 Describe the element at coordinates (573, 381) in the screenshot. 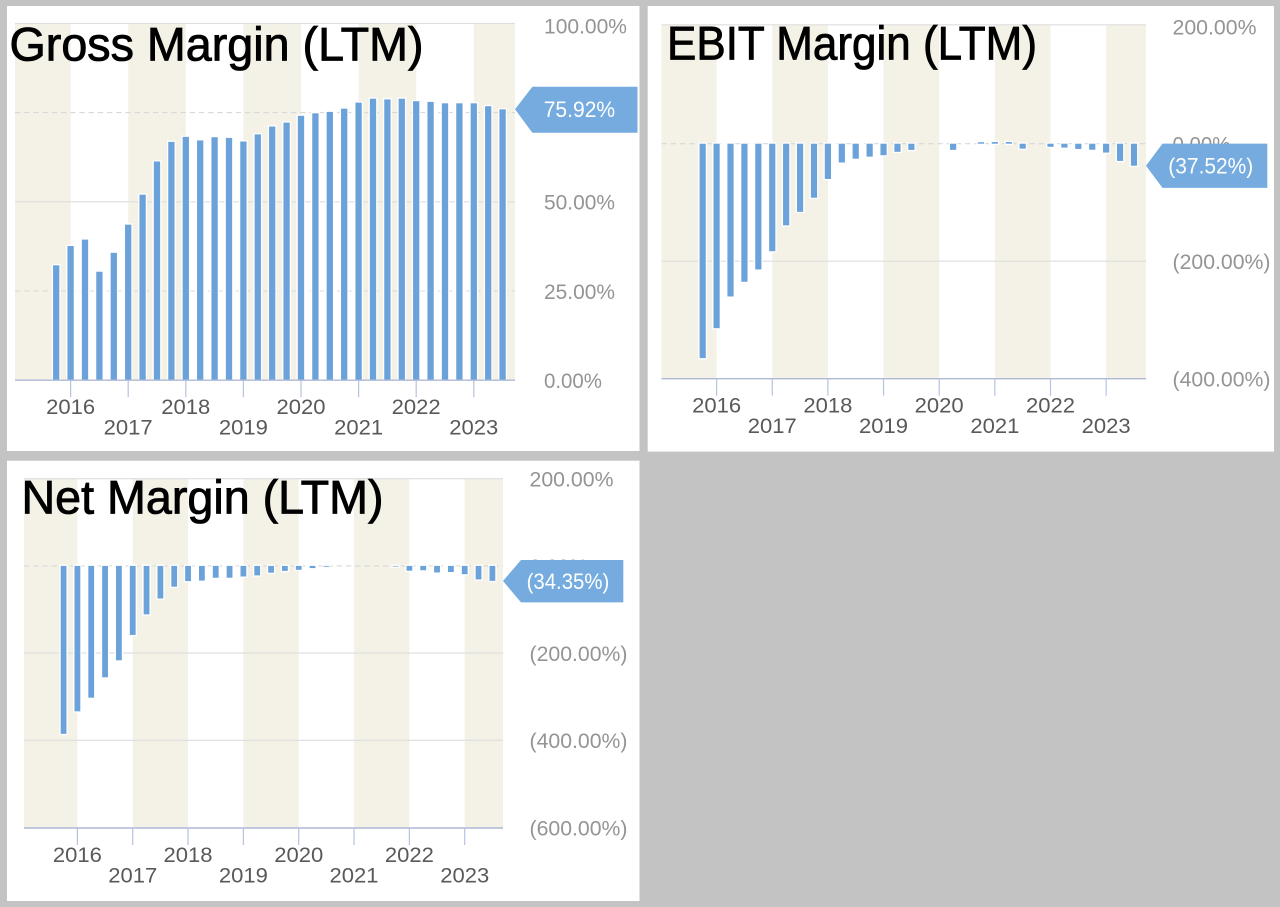

I see `svg-text: 0.00%` at that location.